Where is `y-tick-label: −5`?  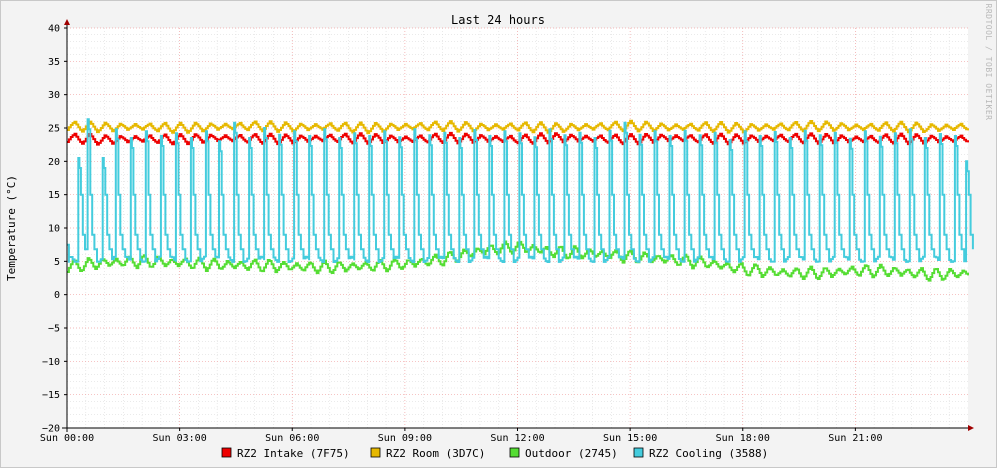 y-tick-label: −5 is located at coordinates (54, 329).